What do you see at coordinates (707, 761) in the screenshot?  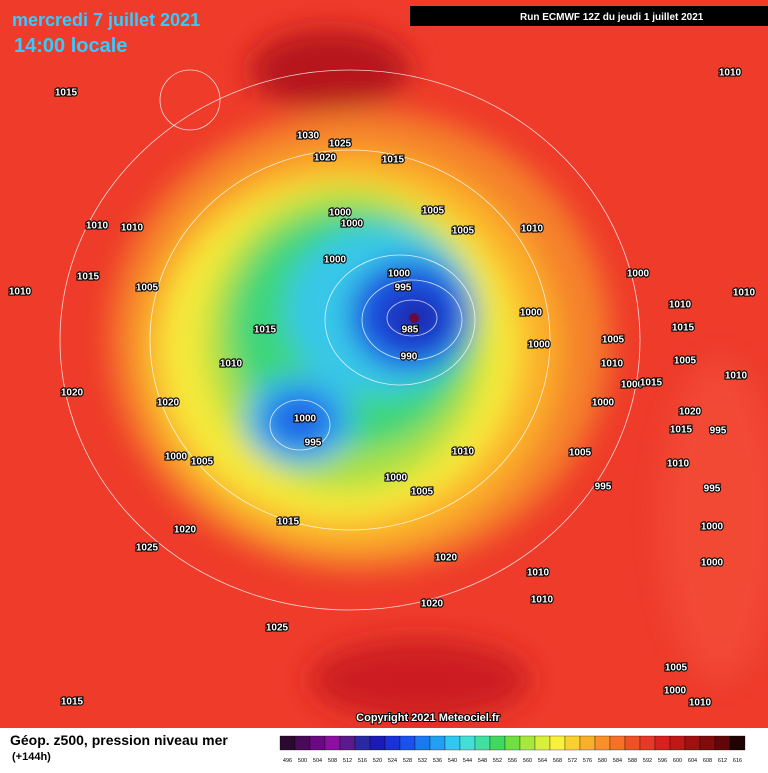 I see `colorbar-label: 608` at bounding box center [707, 761].